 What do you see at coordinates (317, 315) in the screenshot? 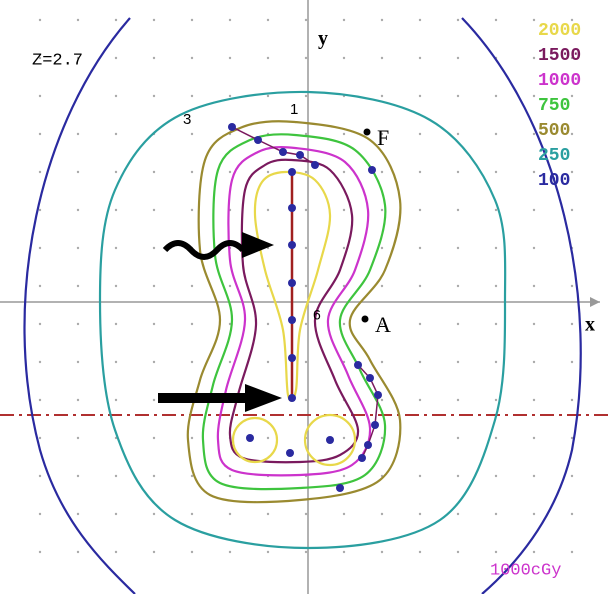
I see `point-label: 6` at bounding box center [317, 315].